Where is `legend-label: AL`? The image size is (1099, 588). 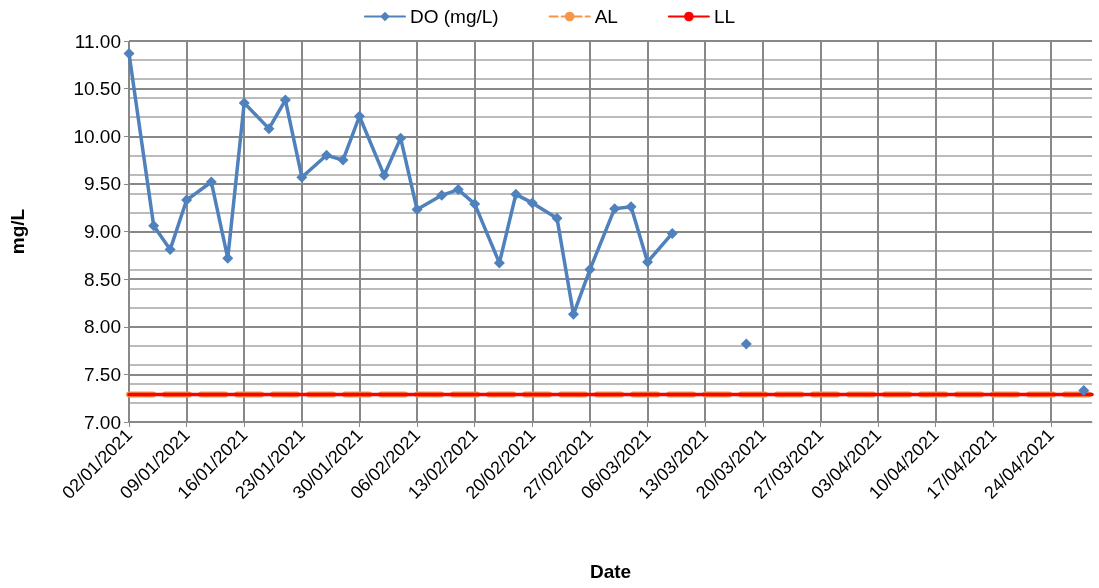 legend-label: AL is located at coordinates (606, 16).